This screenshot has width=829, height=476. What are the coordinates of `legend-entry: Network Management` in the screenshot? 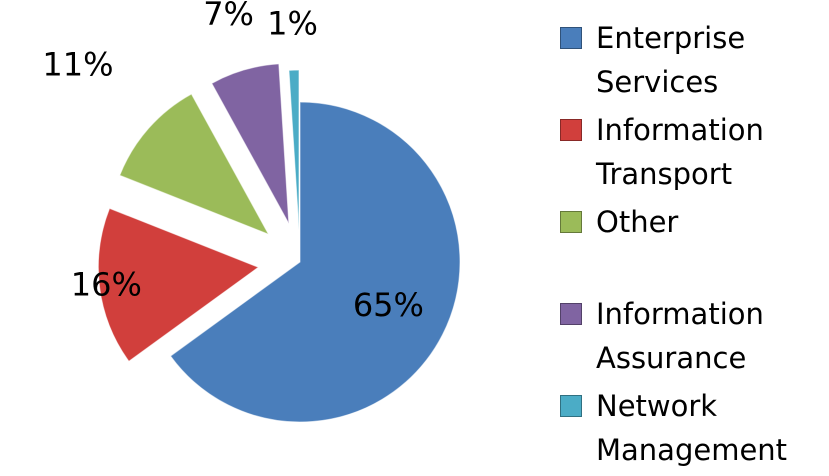 It's located at (692, 430).